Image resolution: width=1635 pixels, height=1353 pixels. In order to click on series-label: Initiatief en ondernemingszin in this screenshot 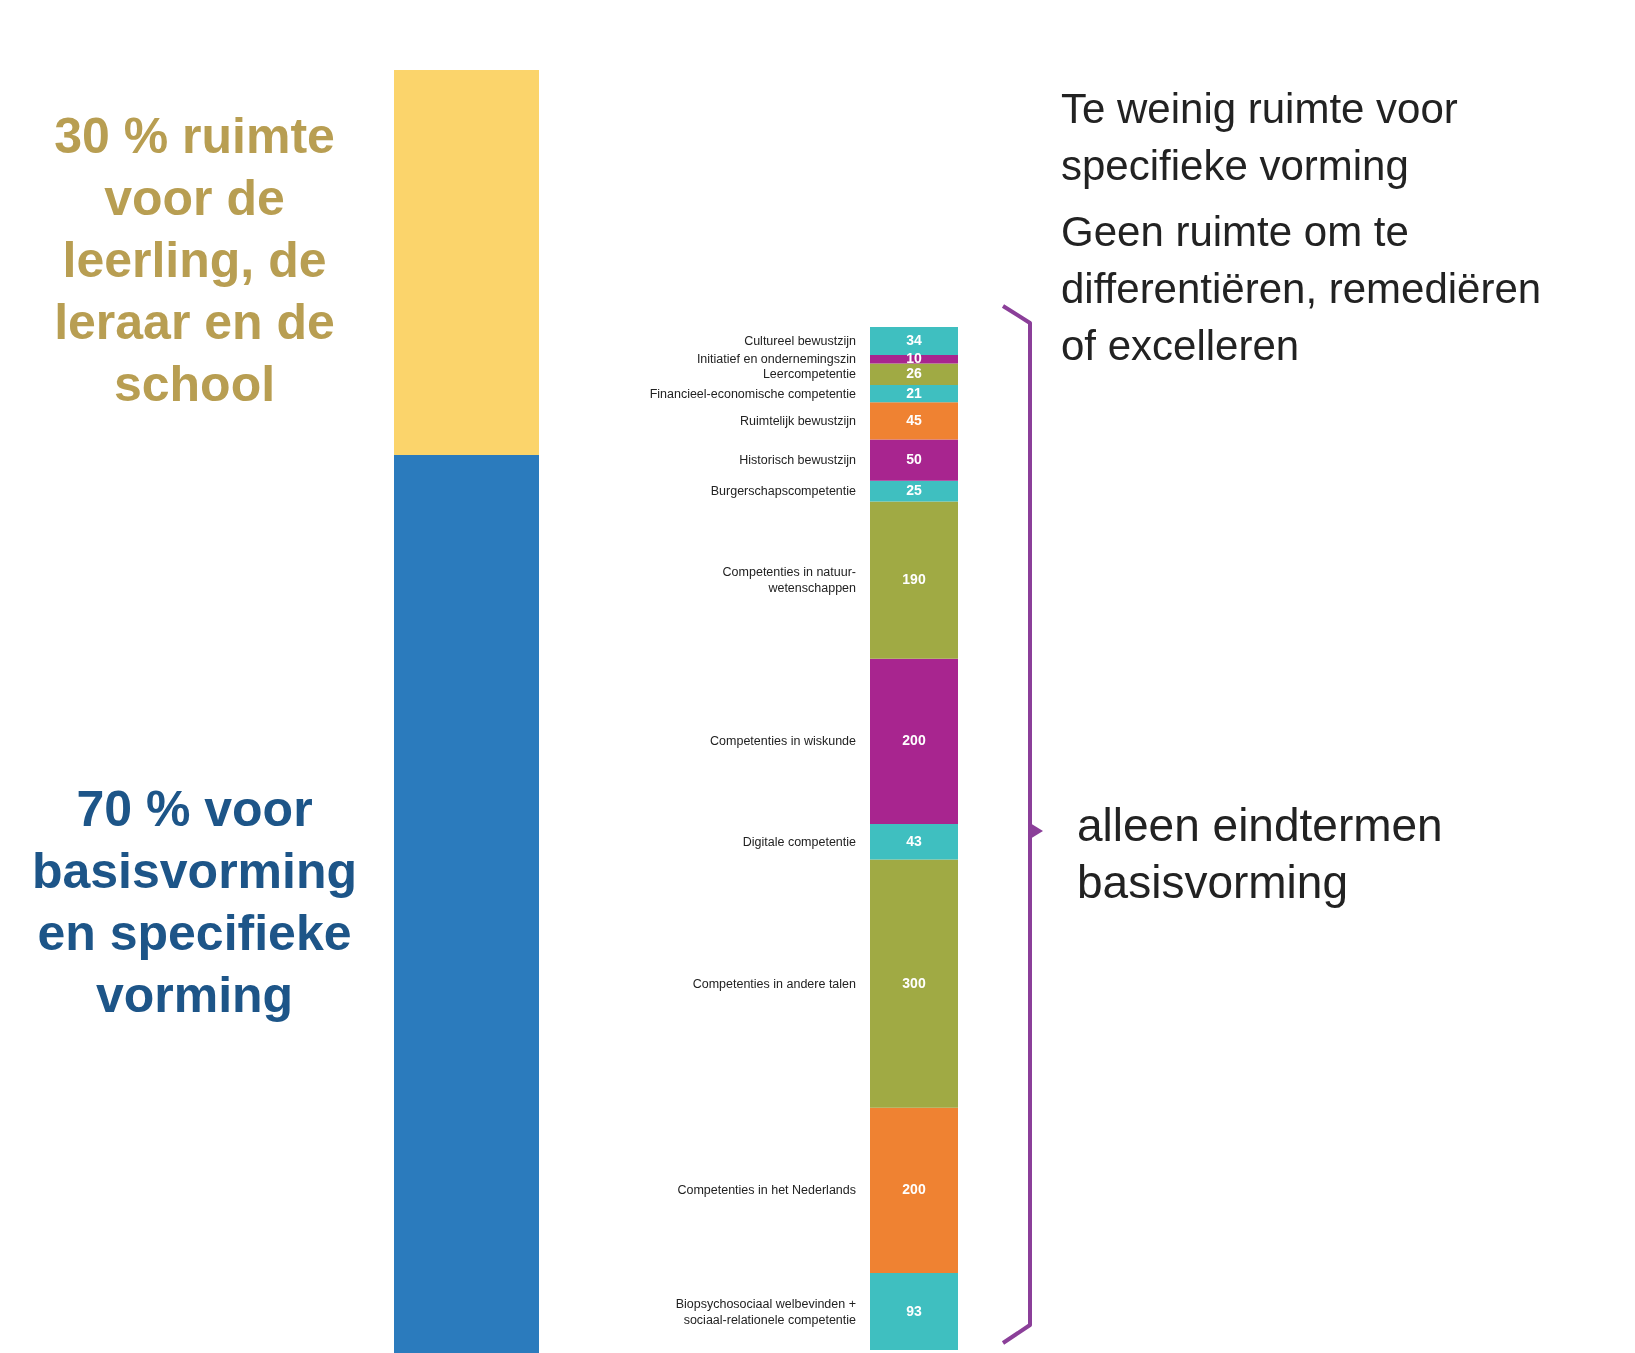, I will do `click(776, 359)`.